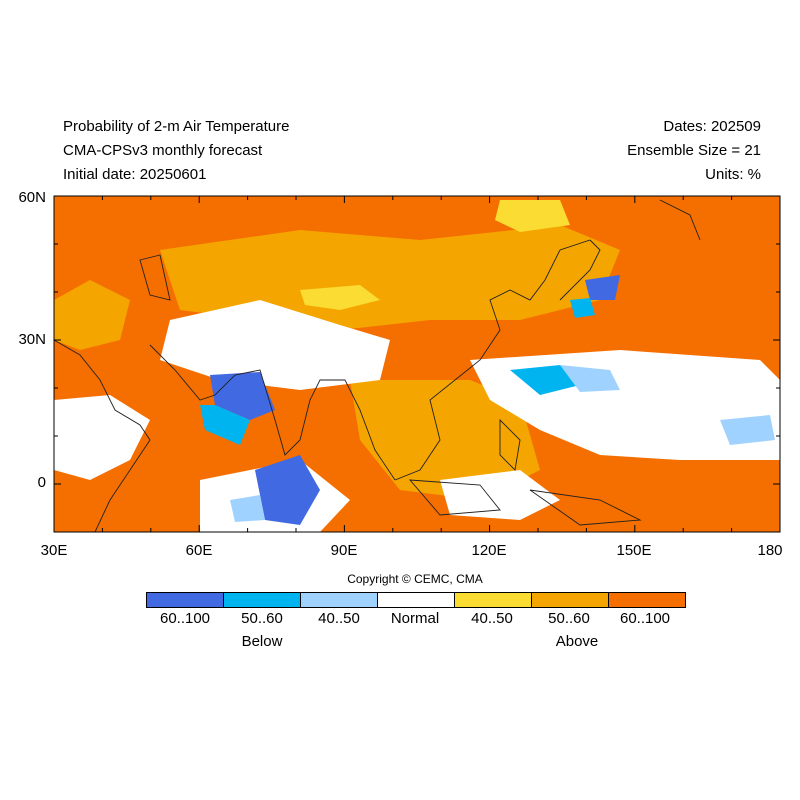 This screenshot has width=800, height=800. Describe the element at coordinates (712, 126) in the screenshot. I see `forecast-dates: Dates: 202509` at that location.